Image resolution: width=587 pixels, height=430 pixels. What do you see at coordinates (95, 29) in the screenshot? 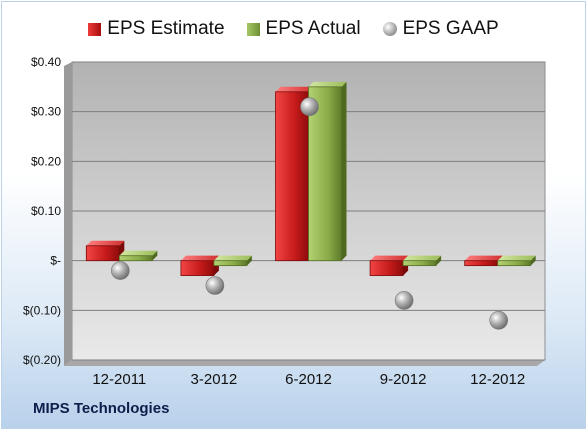
I see `legend-swatch-estimate` at bounding box center [95, 29].